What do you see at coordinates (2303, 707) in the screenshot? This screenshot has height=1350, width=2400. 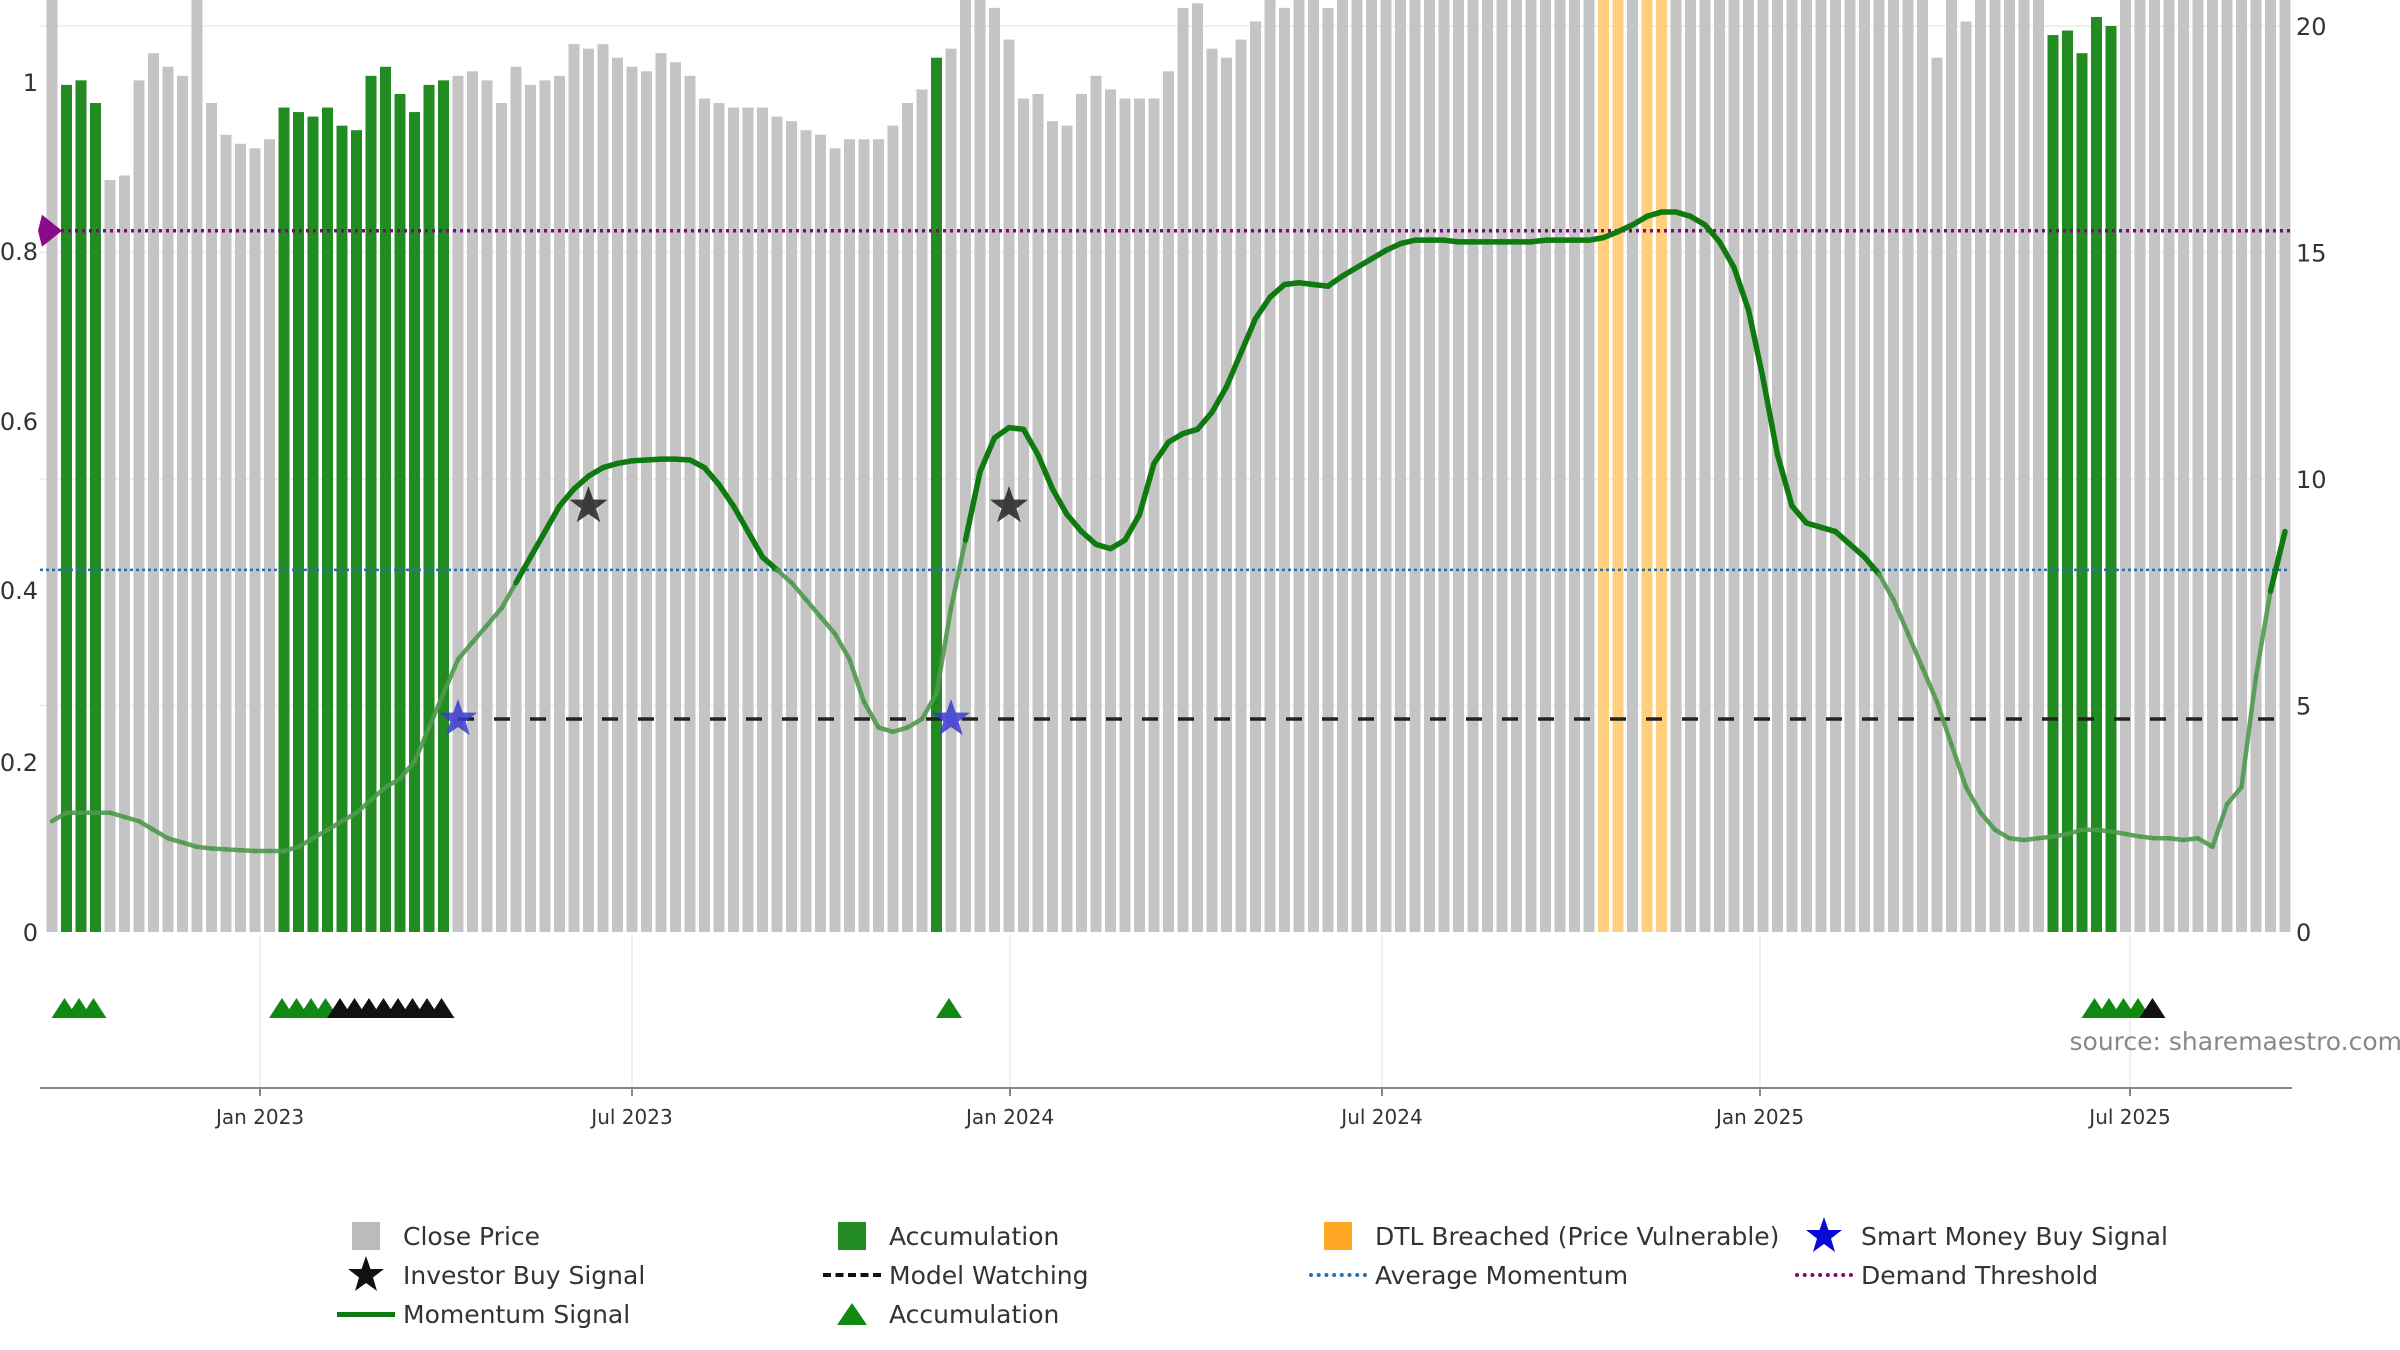 I see `right-tick-label: 5` at bounding box center [2303, 707].